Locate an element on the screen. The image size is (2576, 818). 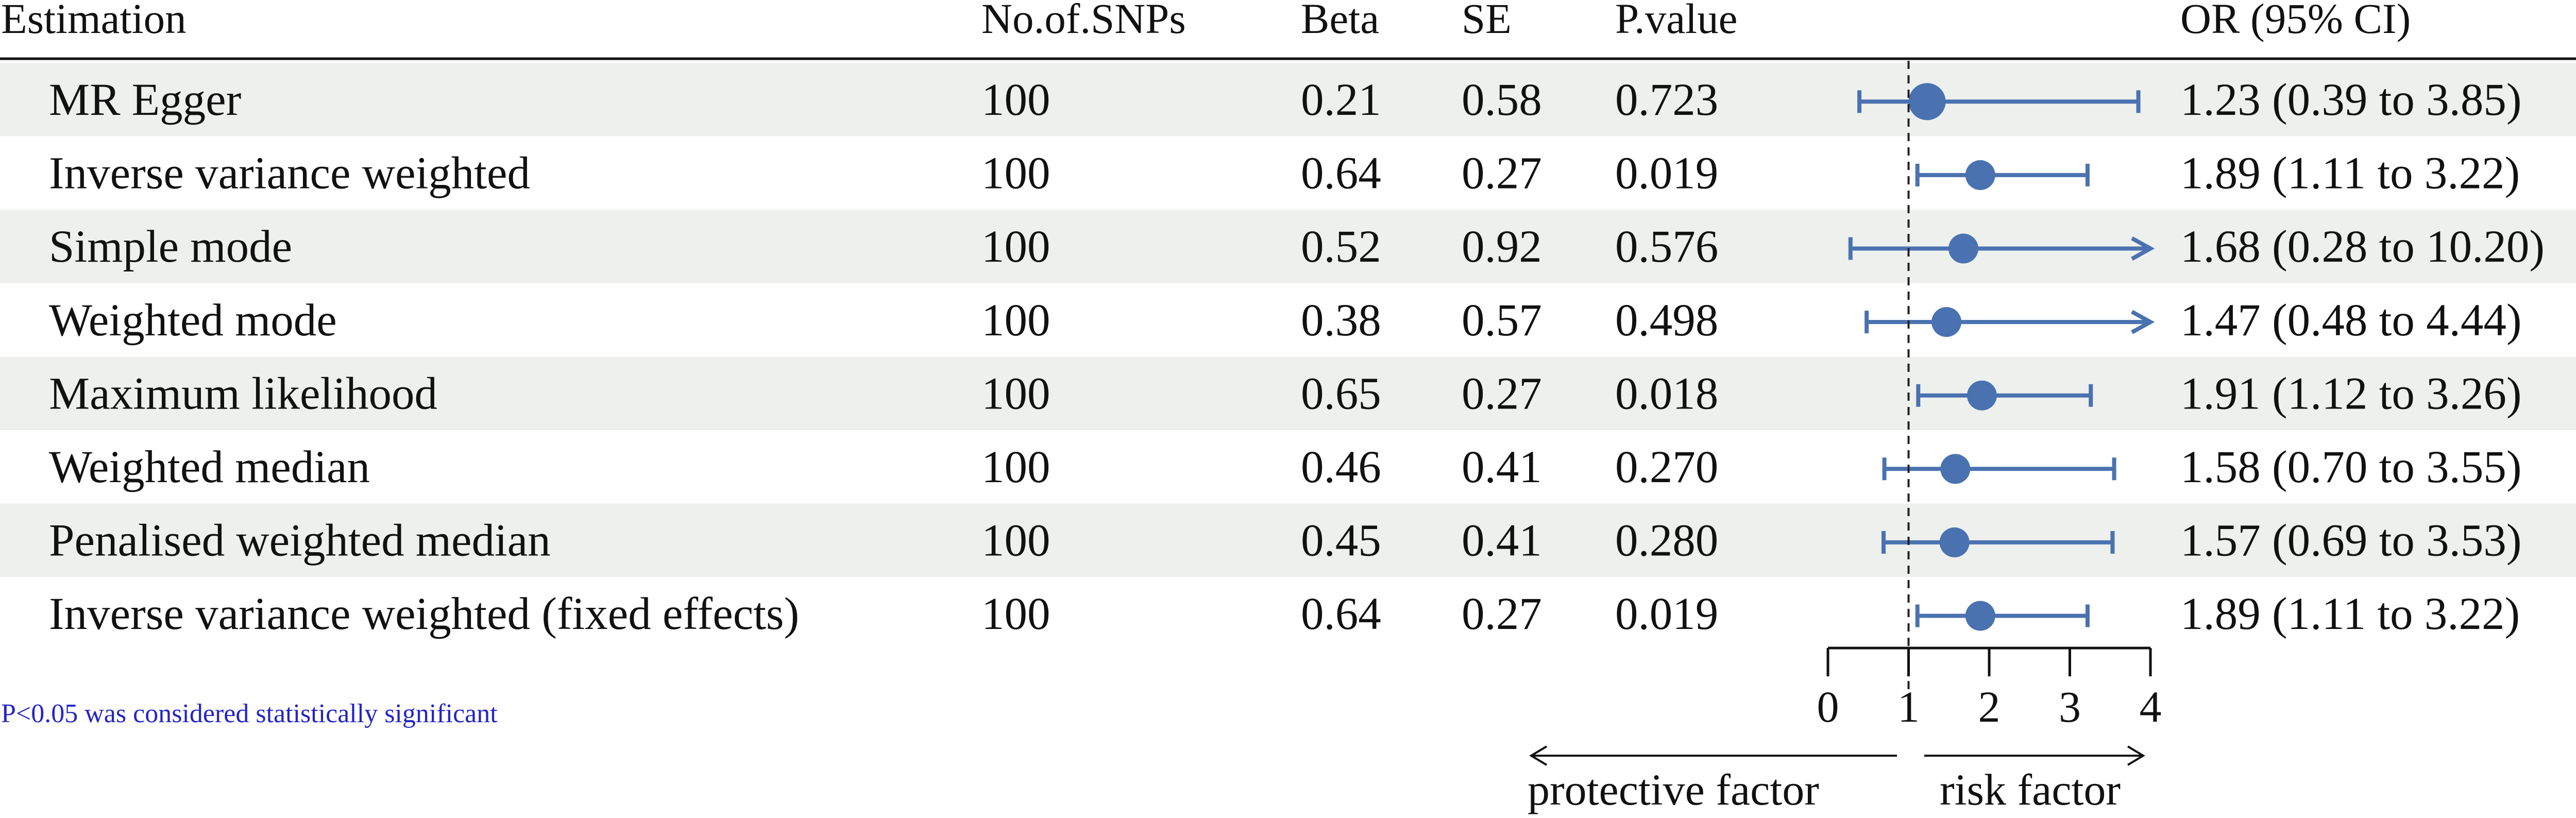
plot-area: 0 1 2 3 4 is located at coordinates (1989, 396).